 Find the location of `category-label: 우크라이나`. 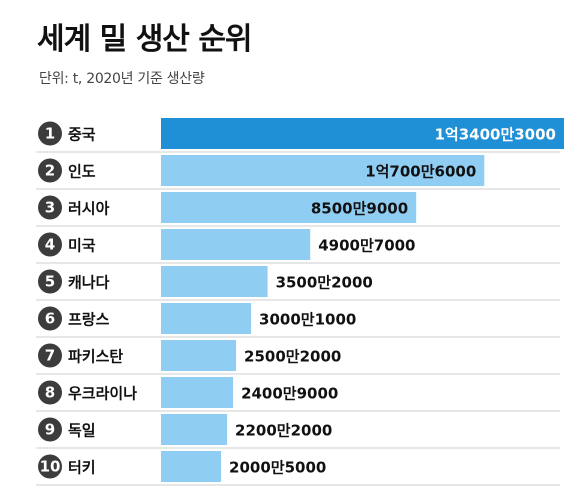

category-label: 우크라이나 is located at coordinates (102, 394).